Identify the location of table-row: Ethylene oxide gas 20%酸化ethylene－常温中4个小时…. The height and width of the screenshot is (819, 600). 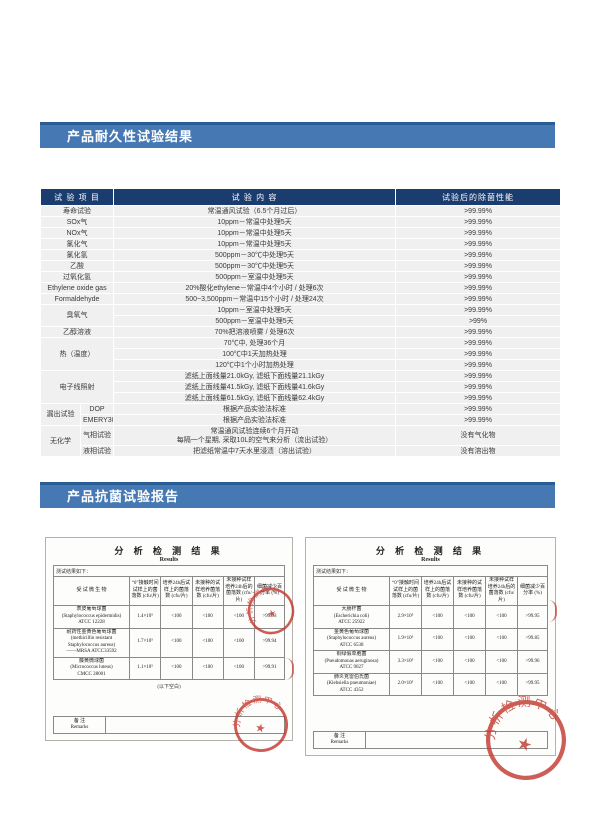
(300, 288).